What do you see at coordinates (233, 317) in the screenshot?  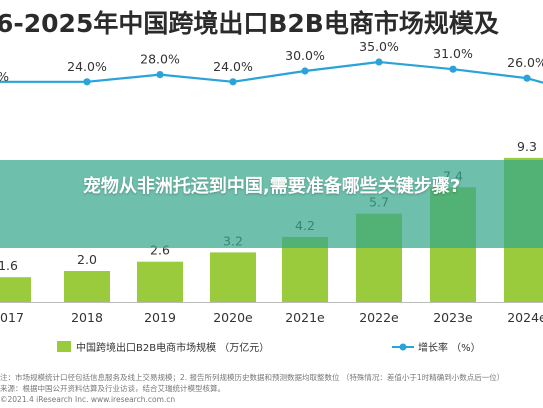 I see `x-tick-2020e: 2020e` at bounding box center [233, 317].